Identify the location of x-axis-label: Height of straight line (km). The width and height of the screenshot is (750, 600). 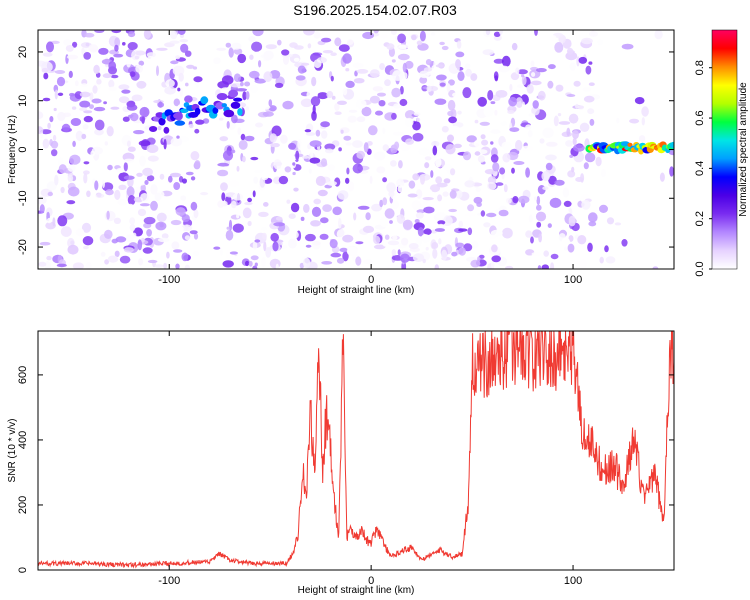
(356, 290).